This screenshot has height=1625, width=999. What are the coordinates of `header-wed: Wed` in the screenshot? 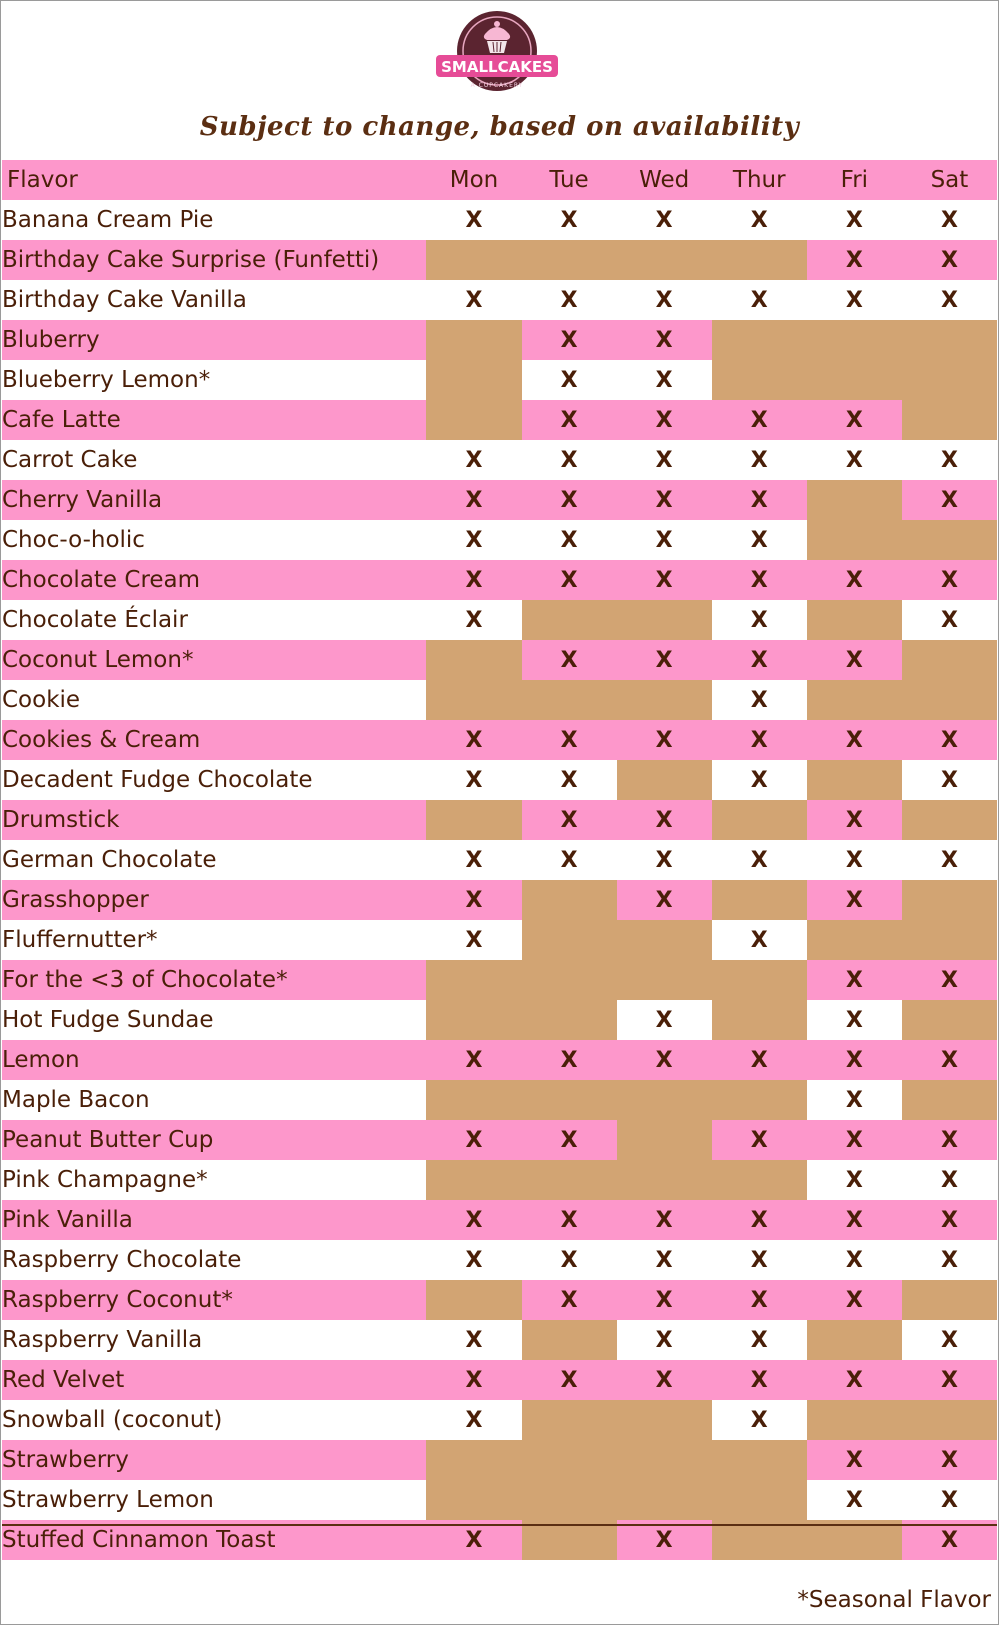 It's located at (664, 180).